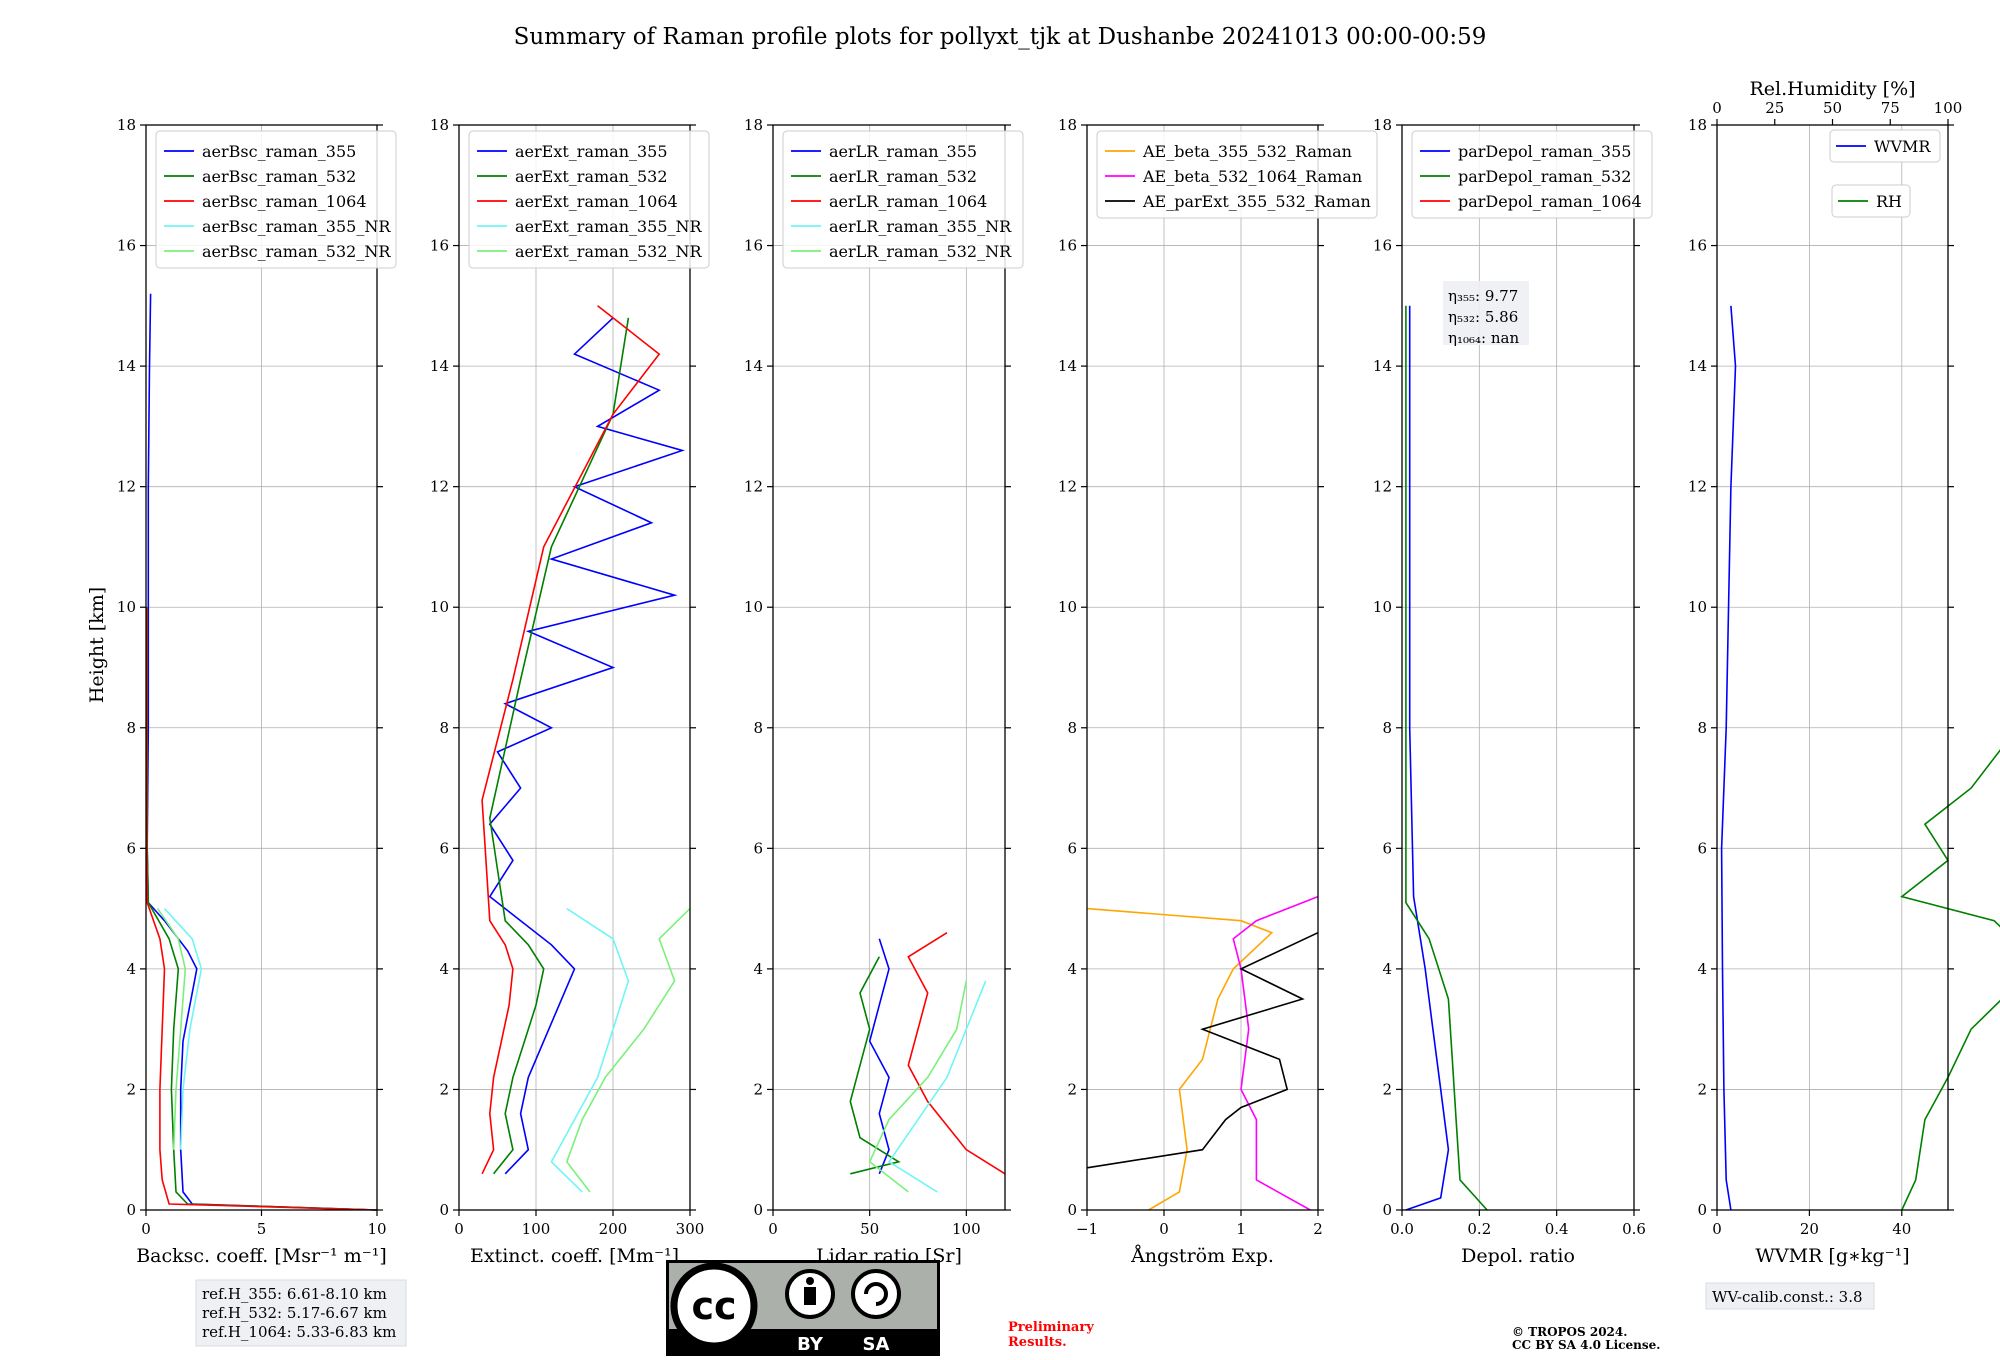 The image size is (2000, 1360). I want to click on cc-license-badge: cc BY SA, so click(803, 1308).